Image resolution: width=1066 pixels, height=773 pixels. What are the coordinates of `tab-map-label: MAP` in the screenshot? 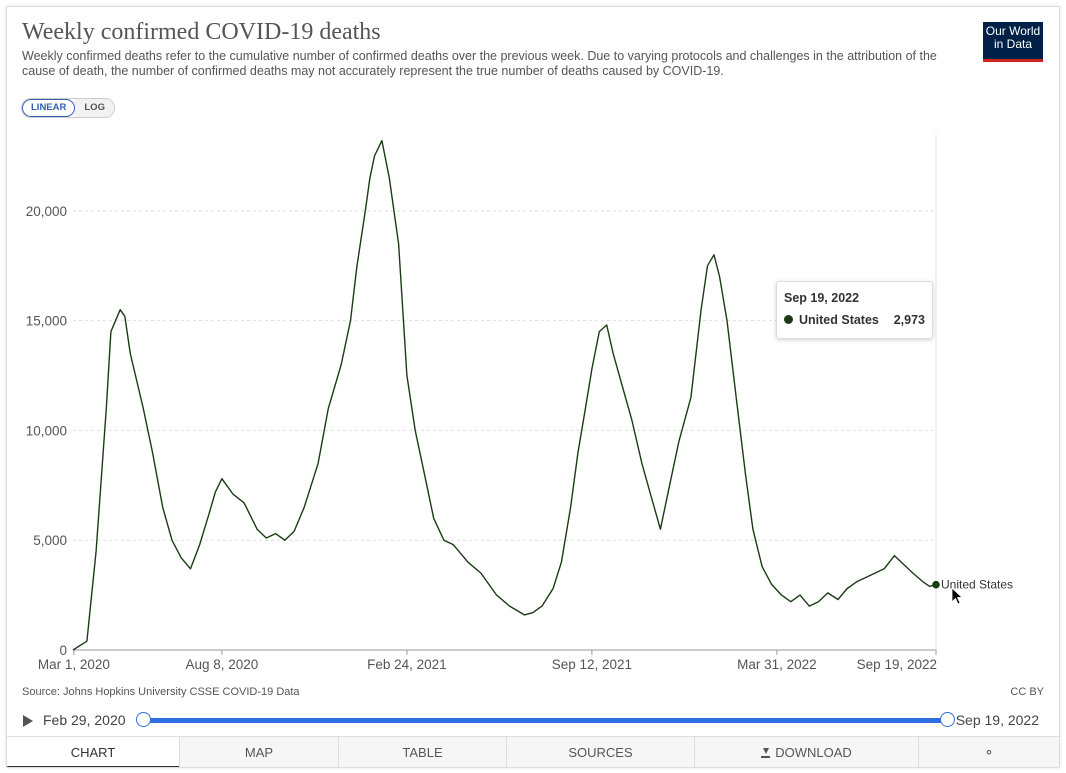 It's located at (259, 752).